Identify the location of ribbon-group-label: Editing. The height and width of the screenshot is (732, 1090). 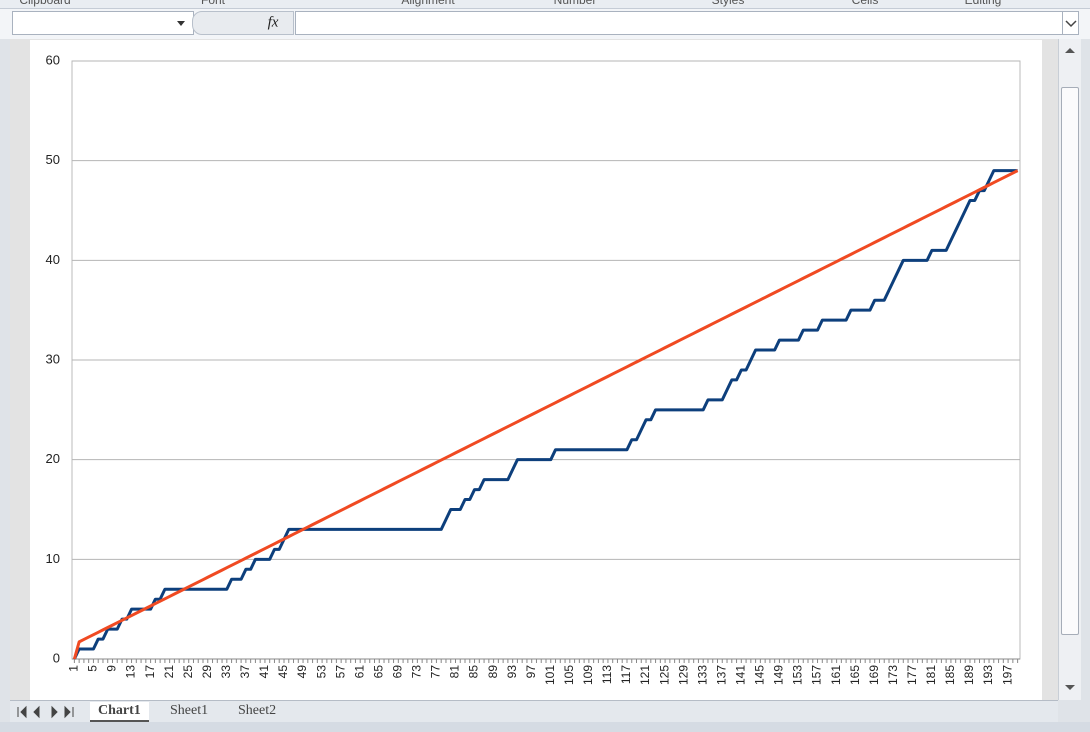
(983, 3).